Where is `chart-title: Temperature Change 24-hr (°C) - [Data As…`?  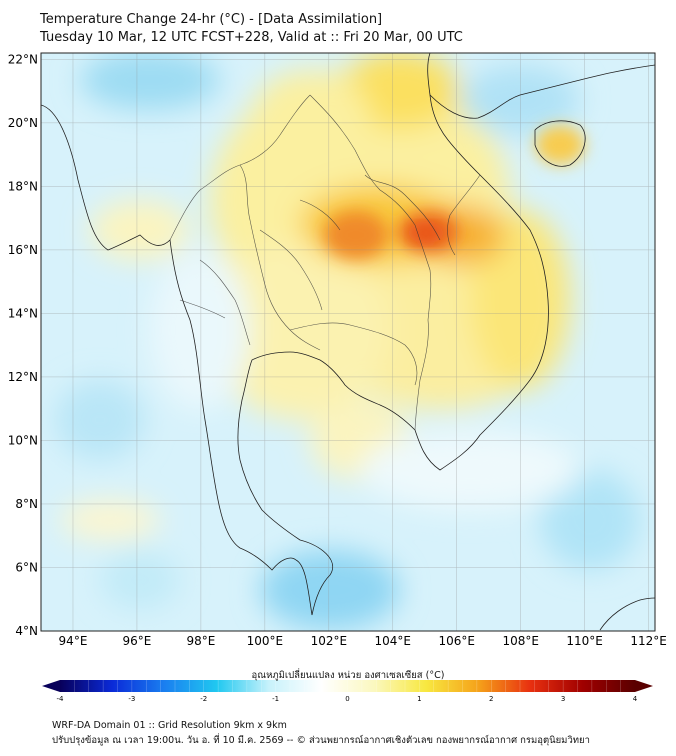
chart-title: Temperature Change 24-hr (°C) - [Data As… is located at coordinates (211, 19).